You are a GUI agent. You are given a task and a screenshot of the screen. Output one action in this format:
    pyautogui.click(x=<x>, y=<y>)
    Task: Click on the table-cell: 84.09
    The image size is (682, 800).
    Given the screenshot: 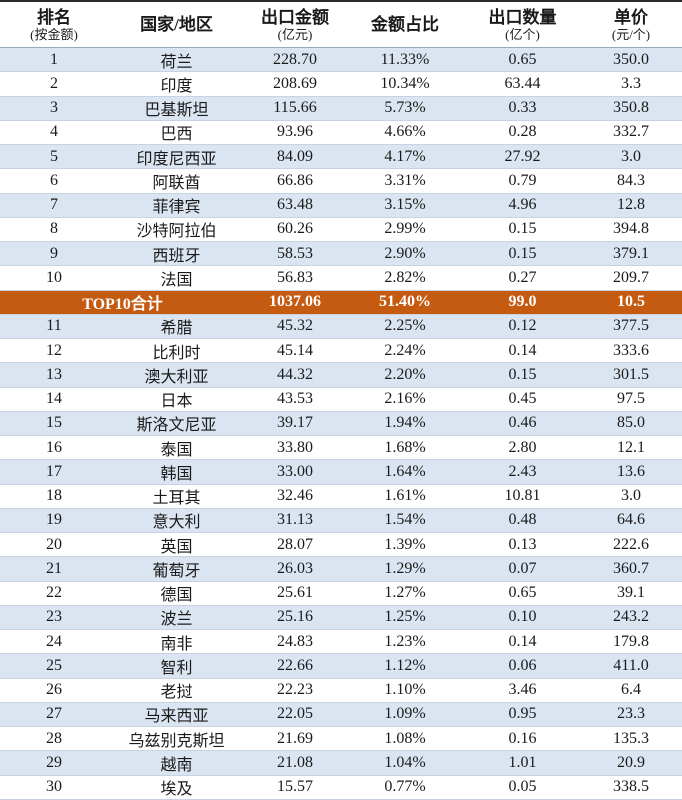 What is the action you would take?
    pyautogui.click(x=295, y=156)
    